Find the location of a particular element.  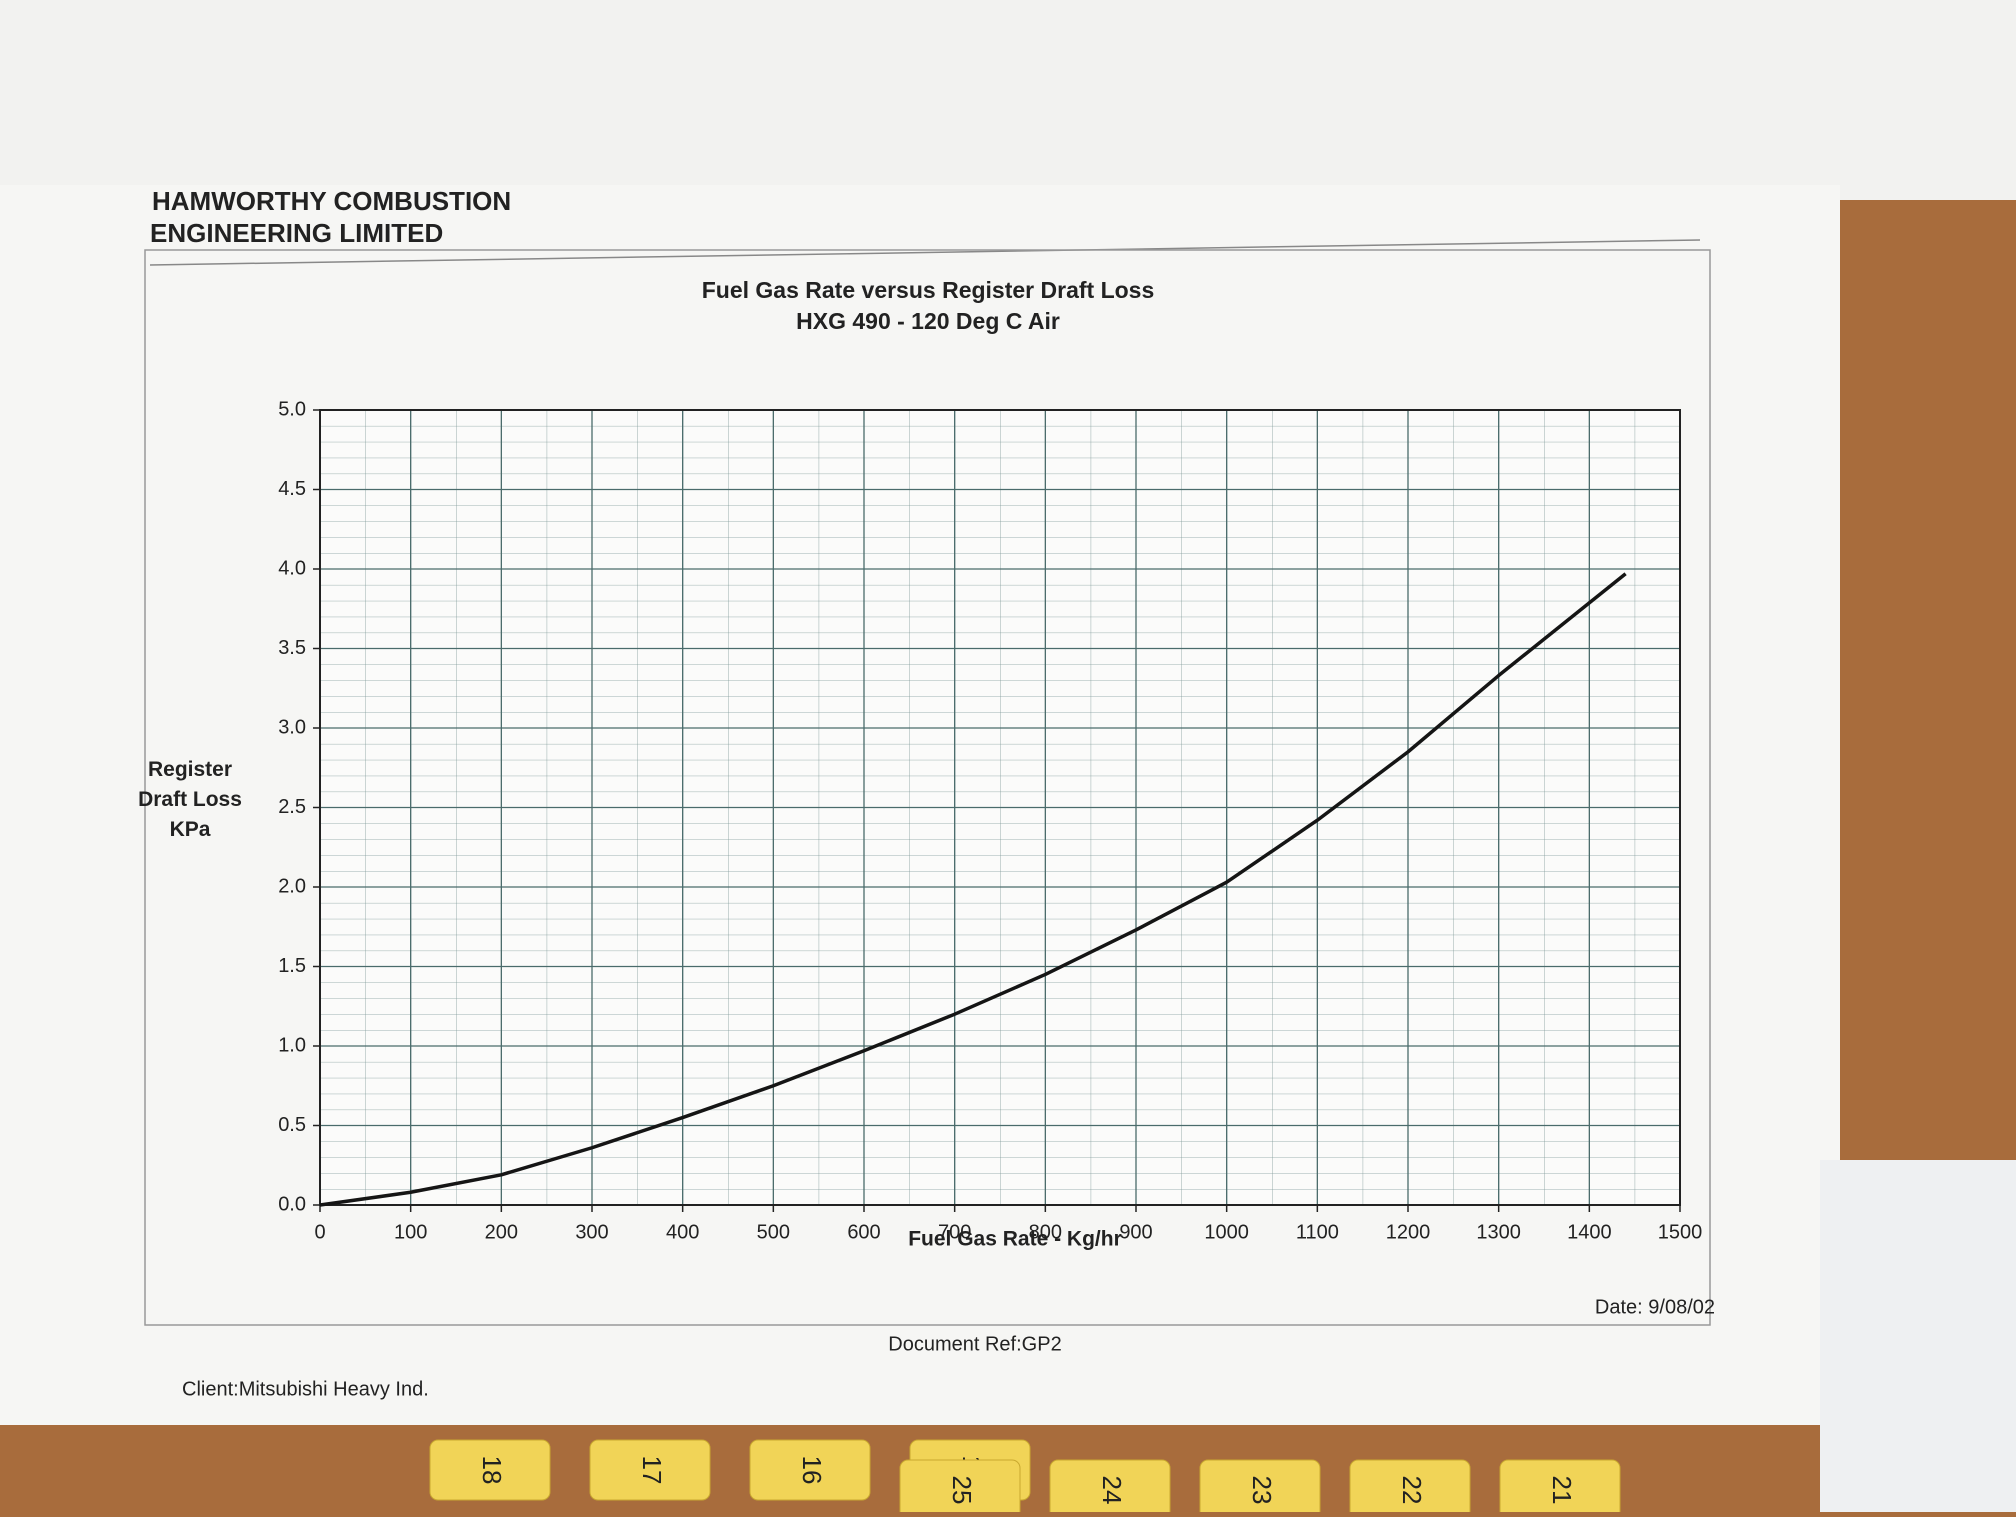

x-tick-label: 0 is located at coordinates (319, 1232).